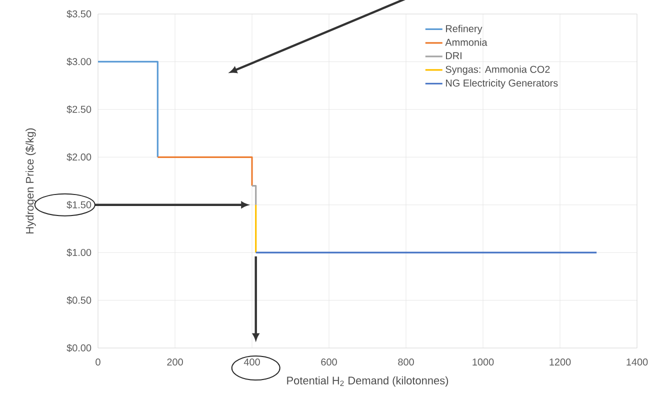 Image resolution: width=653 pixels, height=416 pixels. I want to click on y-tick-label: $2.00, so click(79, 157).